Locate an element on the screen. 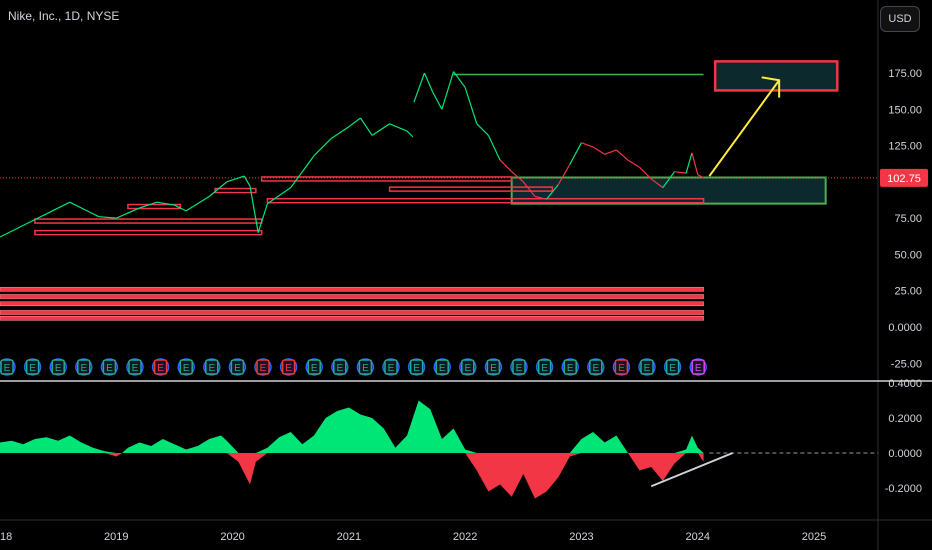 The image size is (932, 550). earnings-marker-label-6: E is located at coordinates (160, 368).